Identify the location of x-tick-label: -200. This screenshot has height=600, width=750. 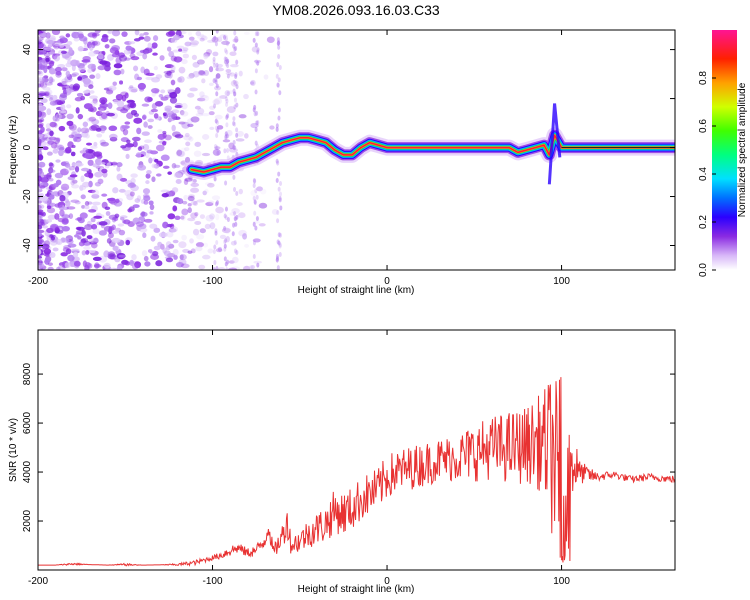
(38, 281).